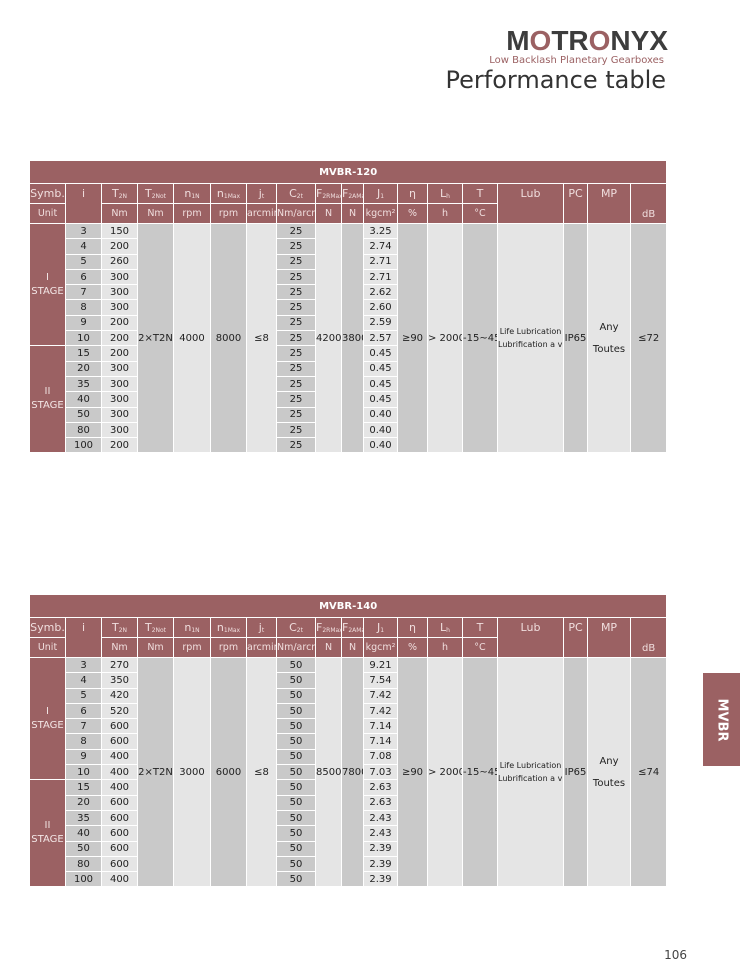 The width and height of the screenshot is (740, 975). What do you see at coordinates (83, 368) in the screenshot?
I see `ratio-cell: 20` at bounding box center [83, 368].